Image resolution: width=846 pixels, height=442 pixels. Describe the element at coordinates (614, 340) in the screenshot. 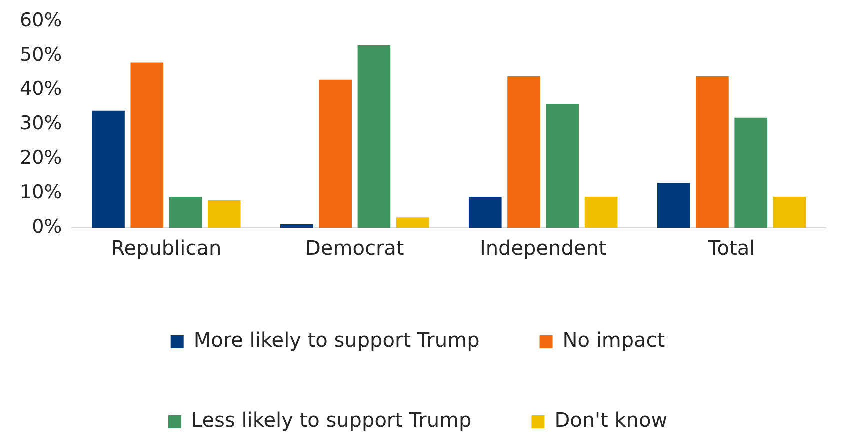

I see `legend-label: No impact` at that location.